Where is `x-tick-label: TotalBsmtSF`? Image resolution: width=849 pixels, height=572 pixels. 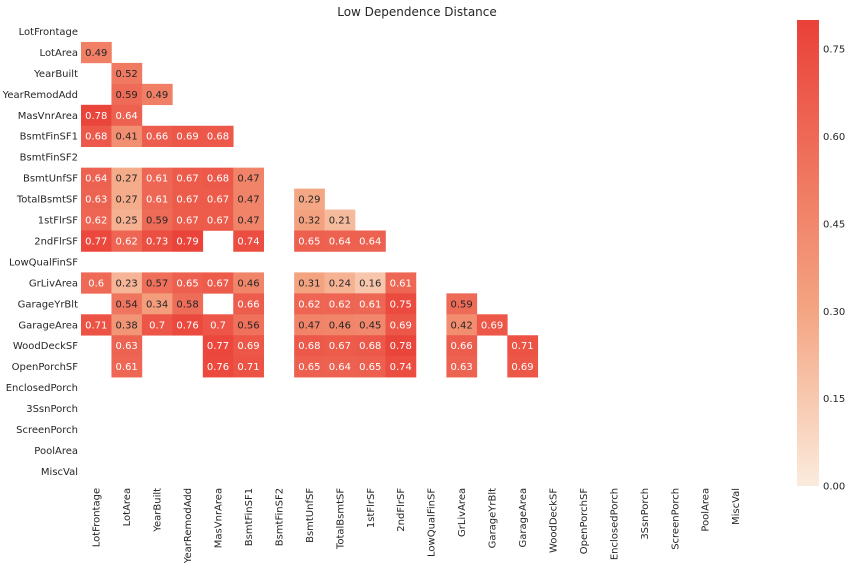
x-tick-label: TotalBsmtSF is located at coordinates (340, 519).